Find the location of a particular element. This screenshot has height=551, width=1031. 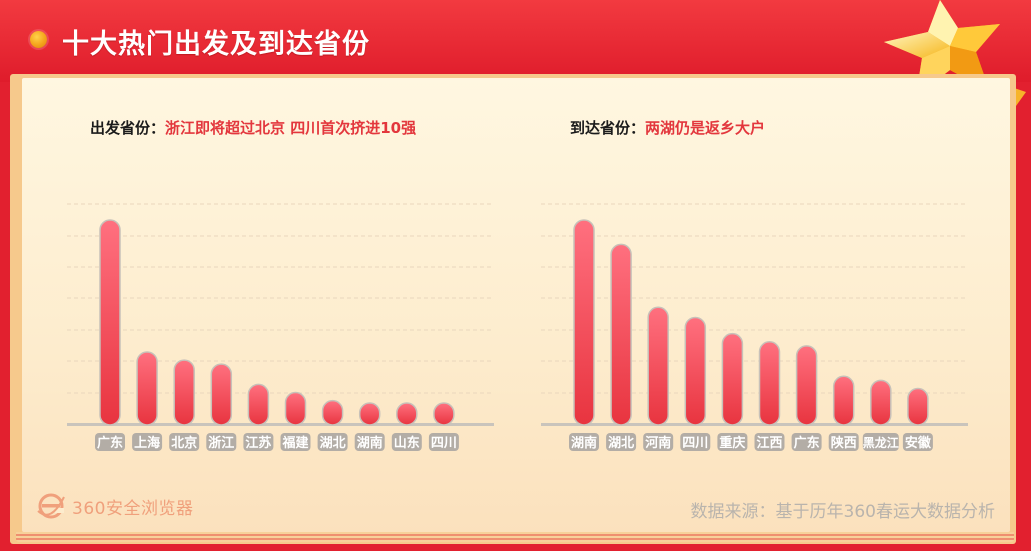

departure-tick-label: 山东 is located at coordinates (407, 443).